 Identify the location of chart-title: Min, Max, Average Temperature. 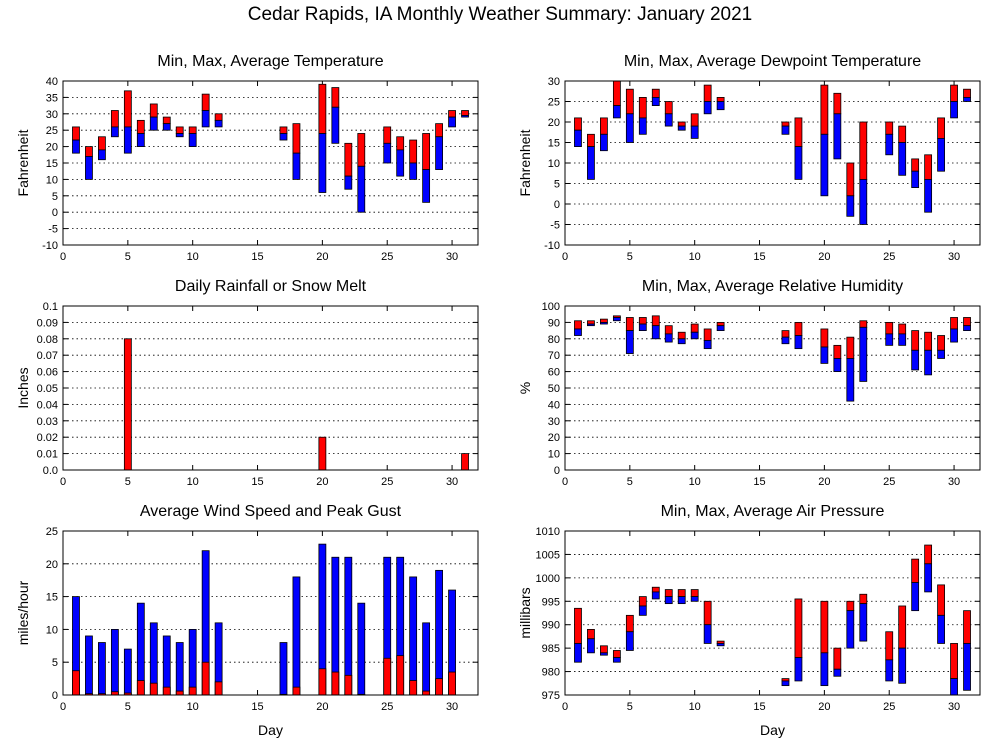
(270, 61).